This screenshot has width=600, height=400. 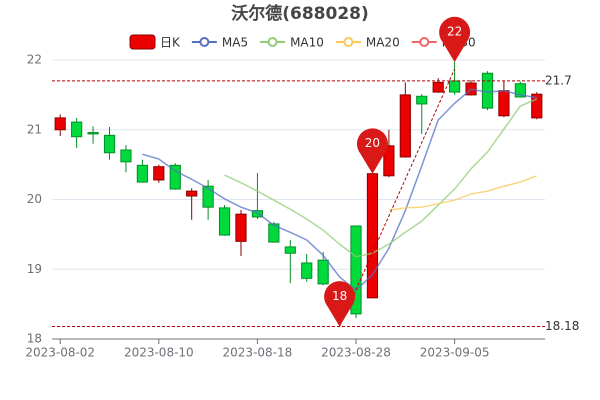 What do you see at coordinates (60, 353) in the screenshot?
I see `x-tick-label: 2023-08-02` at bounding box center [60, 353].